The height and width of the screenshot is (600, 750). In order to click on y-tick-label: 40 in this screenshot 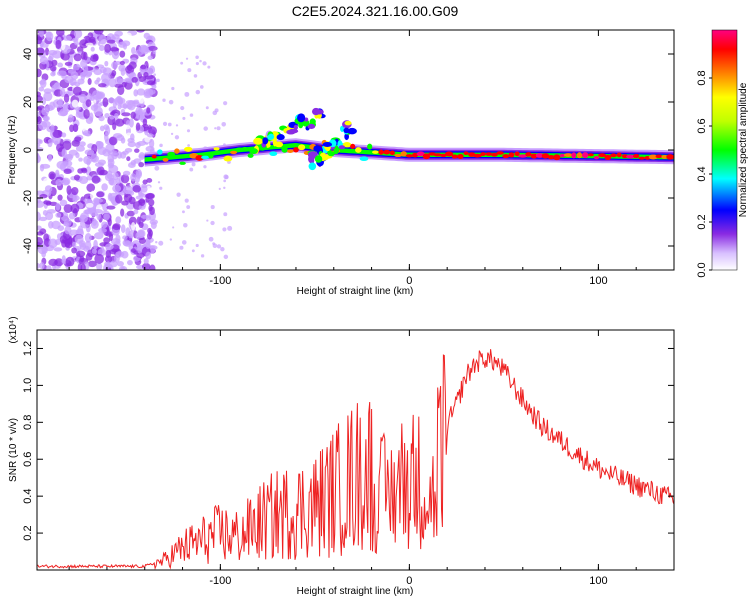, I will do `click(28, 54)`.